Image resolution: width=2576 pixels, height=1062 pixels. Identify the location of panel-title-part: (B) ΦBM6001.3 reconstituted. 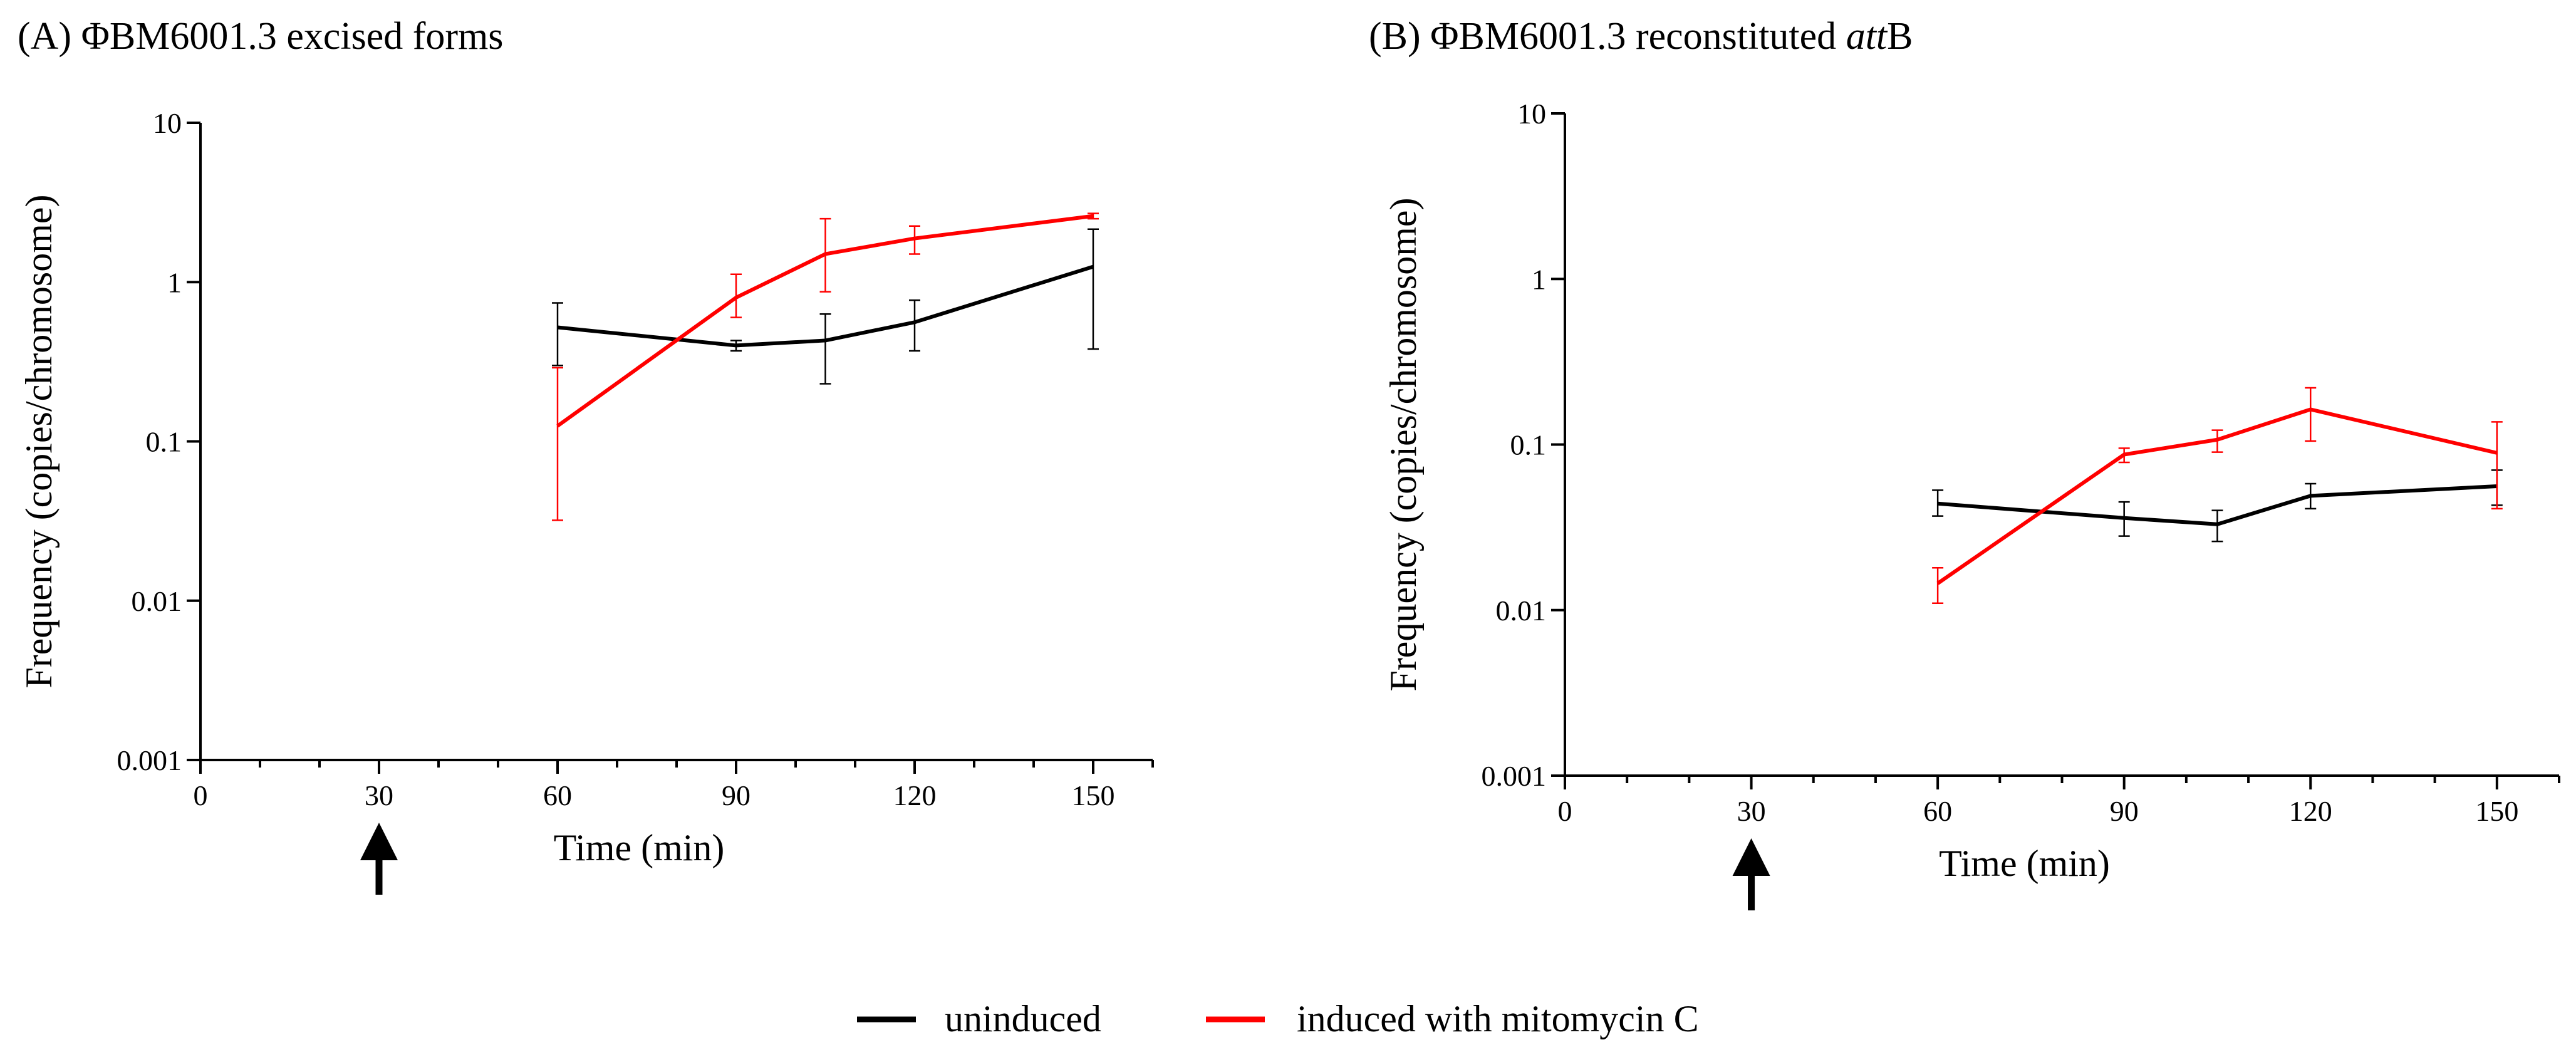
(1607, 36).